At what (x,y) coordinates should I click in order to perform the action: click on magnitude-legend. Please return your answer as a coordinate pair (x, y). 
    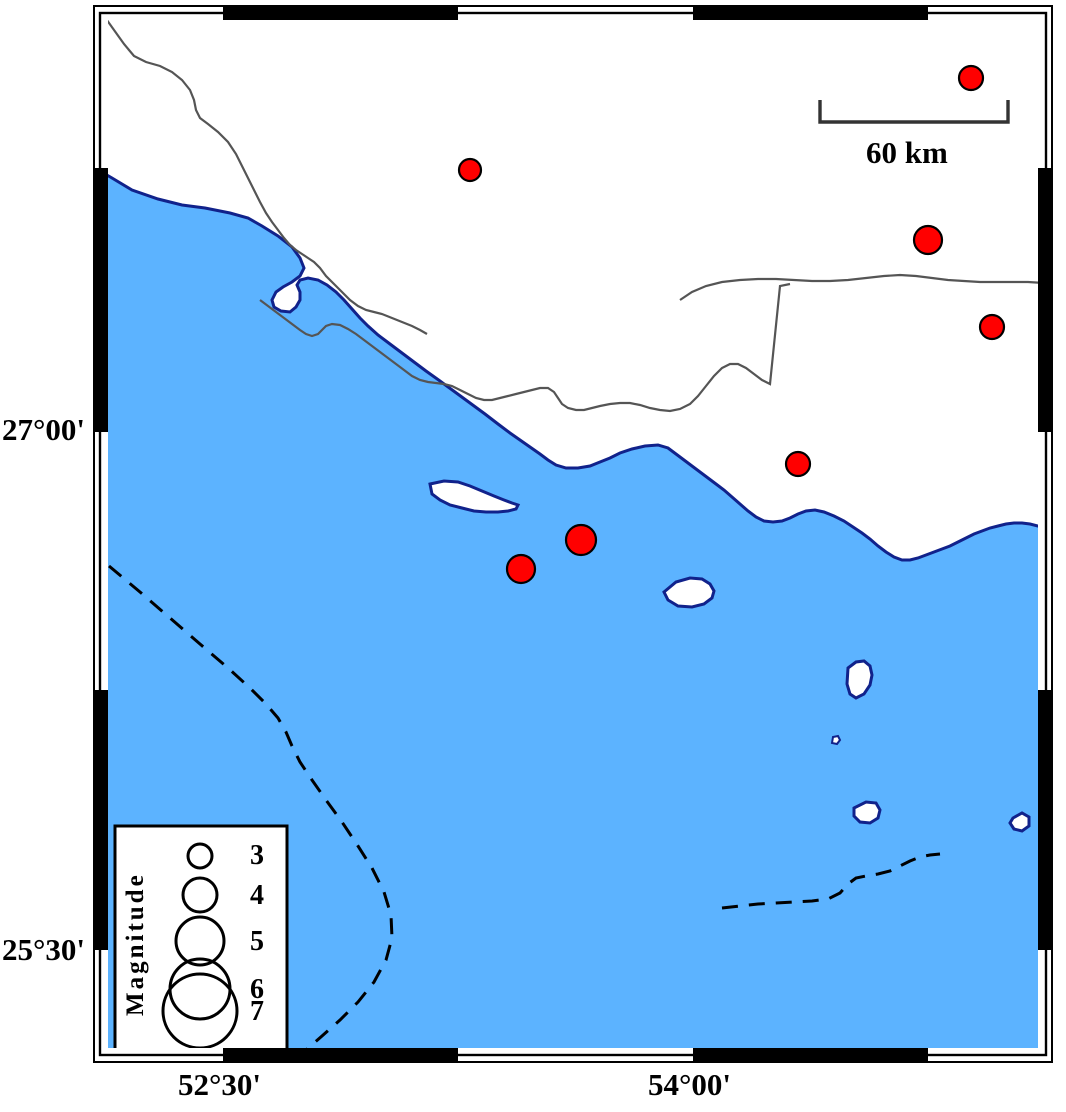
    Looking at the image, I should click on (201, 939).